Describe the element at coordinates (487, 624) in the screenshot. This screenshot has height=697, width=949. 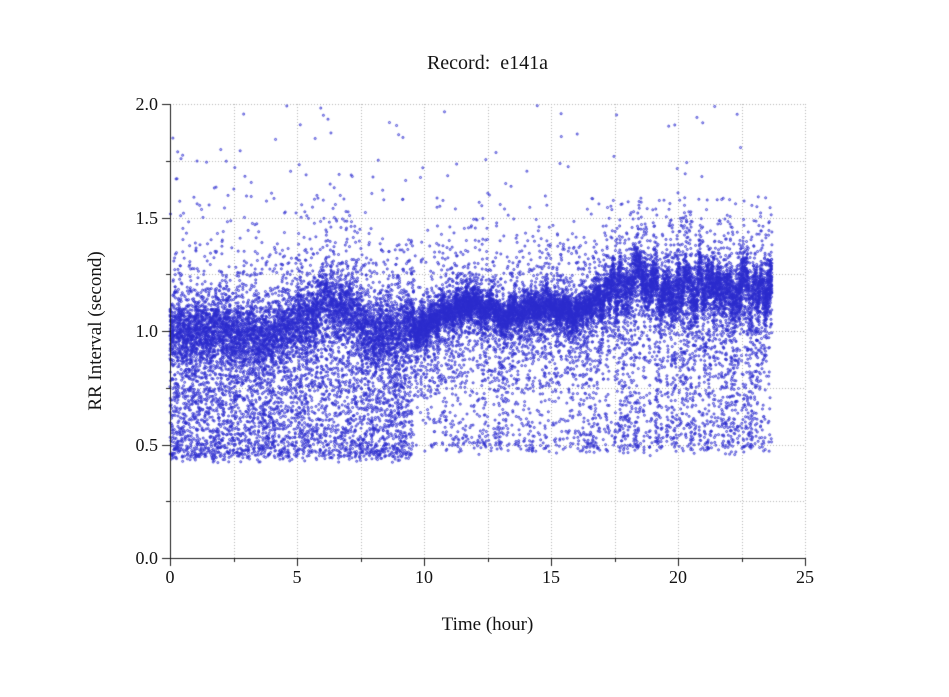
I see `x-axis-label: Time (hour)` at that location.